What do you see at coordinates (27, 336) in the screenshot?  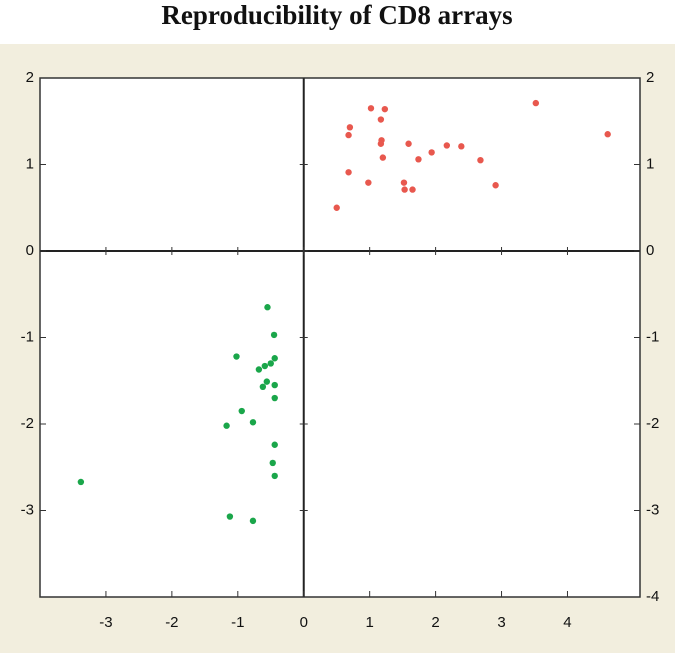 I see `y-tick-label: -1` at bounding box center [27, 336].